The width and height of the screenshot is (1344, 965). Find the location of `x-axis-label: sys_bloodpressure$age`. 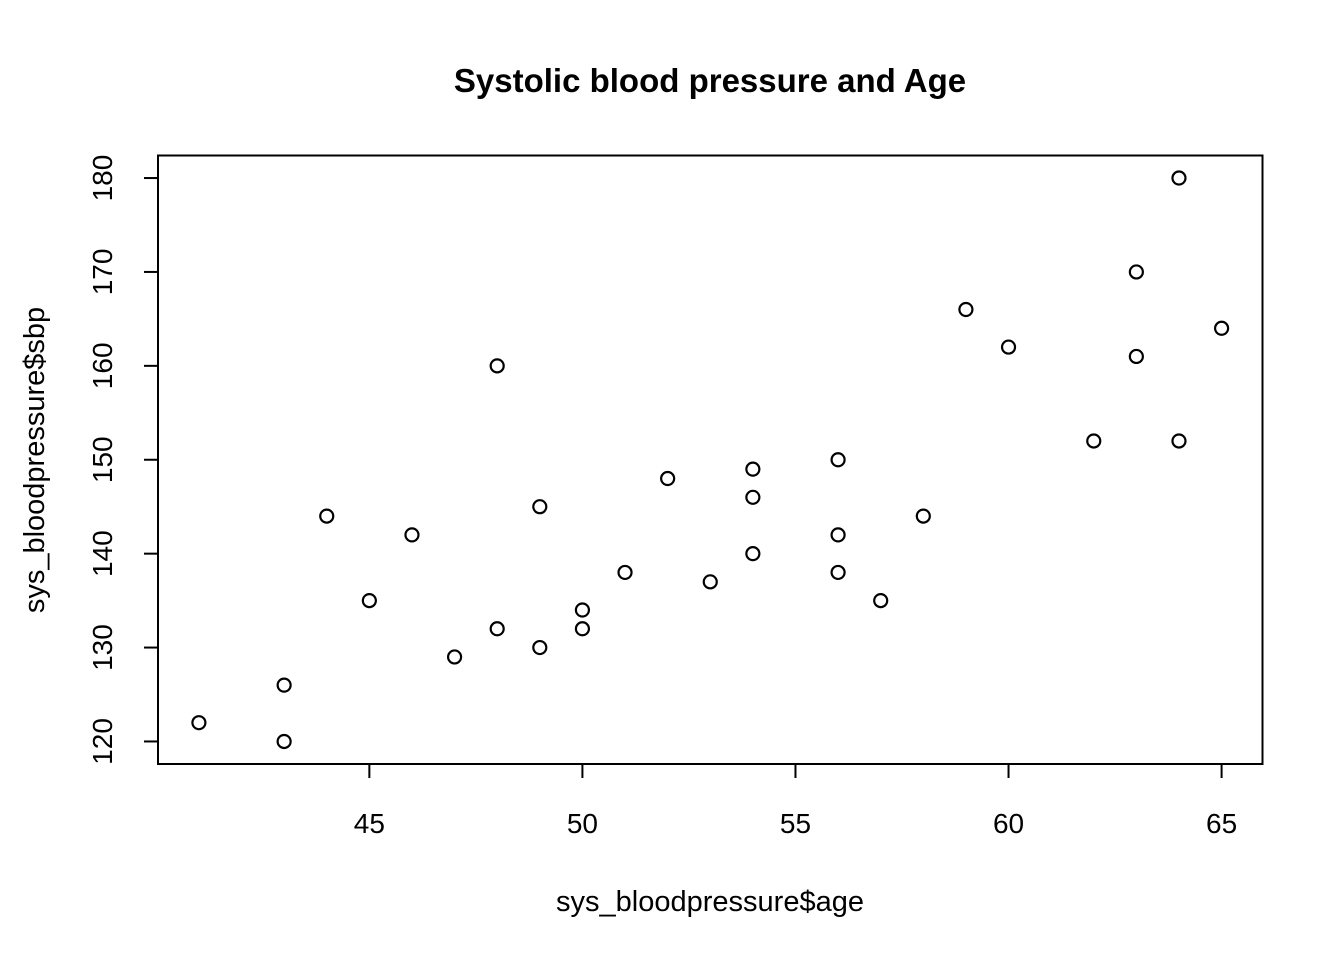

x-axis-label: sys_bloodpressure$age is located at coordinates (710, 902).